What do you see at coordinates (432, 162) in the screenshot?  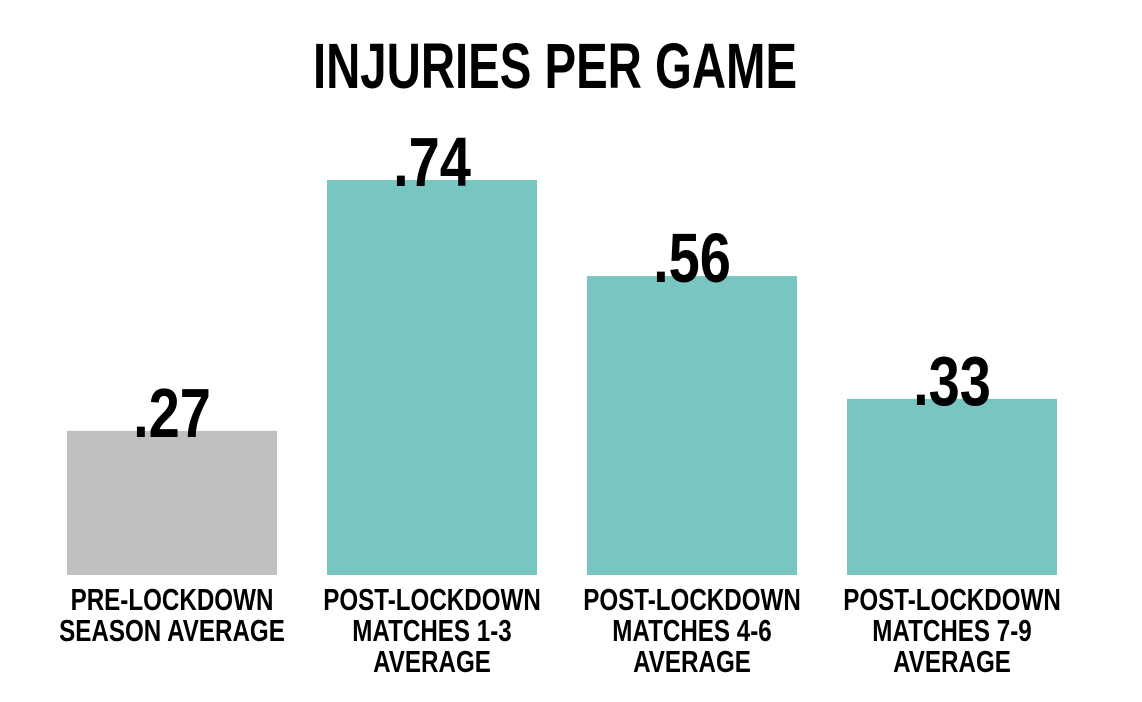 I see `value-label: .74` at bounding box center [432, 162].